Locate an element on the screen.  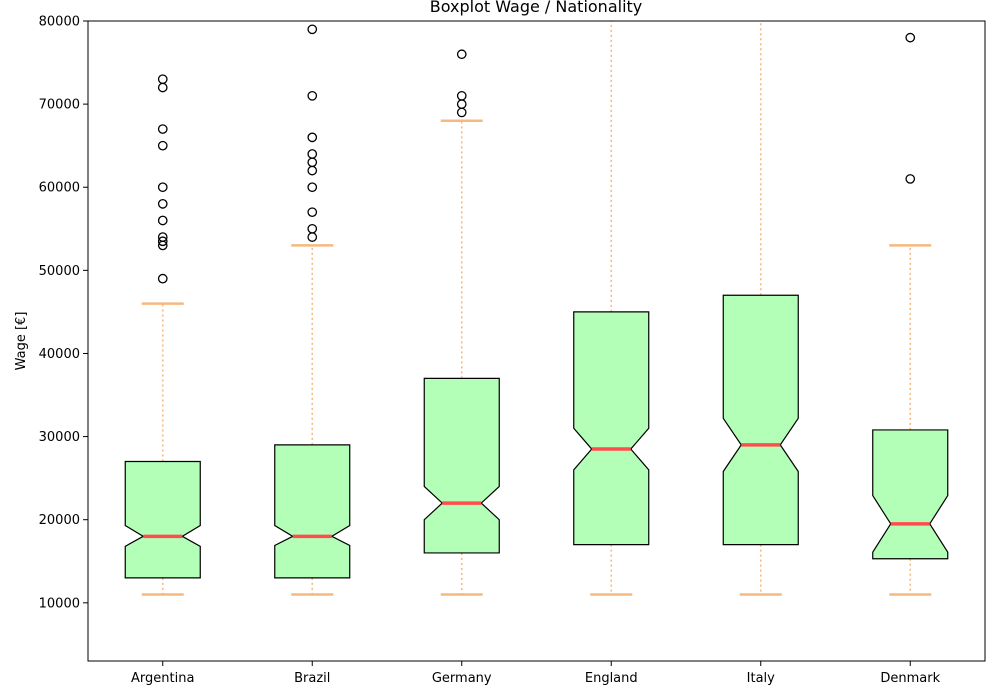
y-axis: 10000 20000 30000 40000 50000 60000 70000 80000 is located at coordinates (63, 313).